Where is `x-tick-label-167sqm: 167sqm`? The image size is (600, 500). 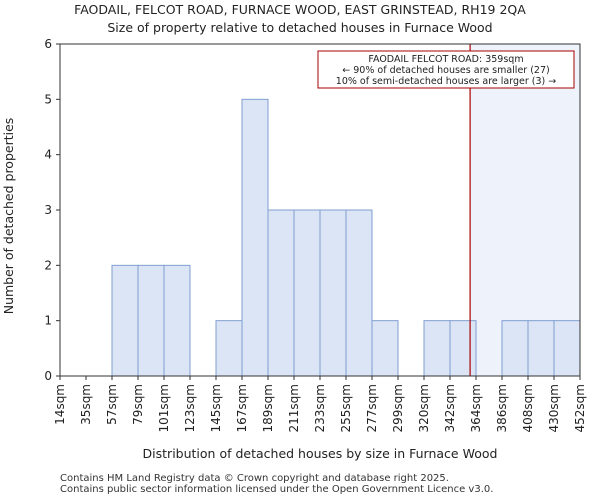 x-tick-label-167sqm: 167sqm is located at coordinates (242, 408).